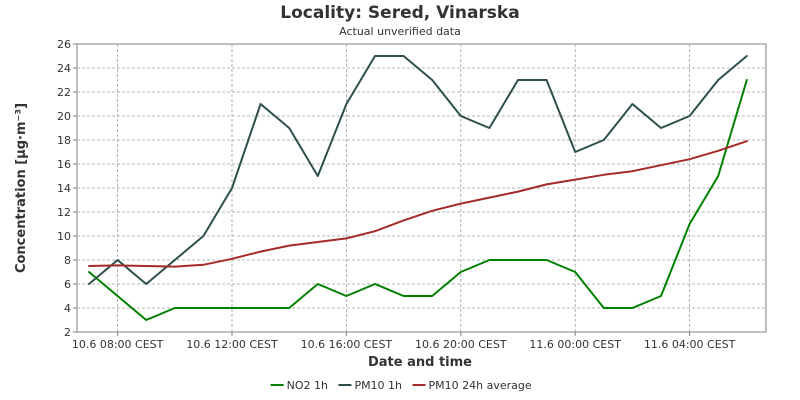  I want to click on y-tick-label: 4, so click(67, 308).